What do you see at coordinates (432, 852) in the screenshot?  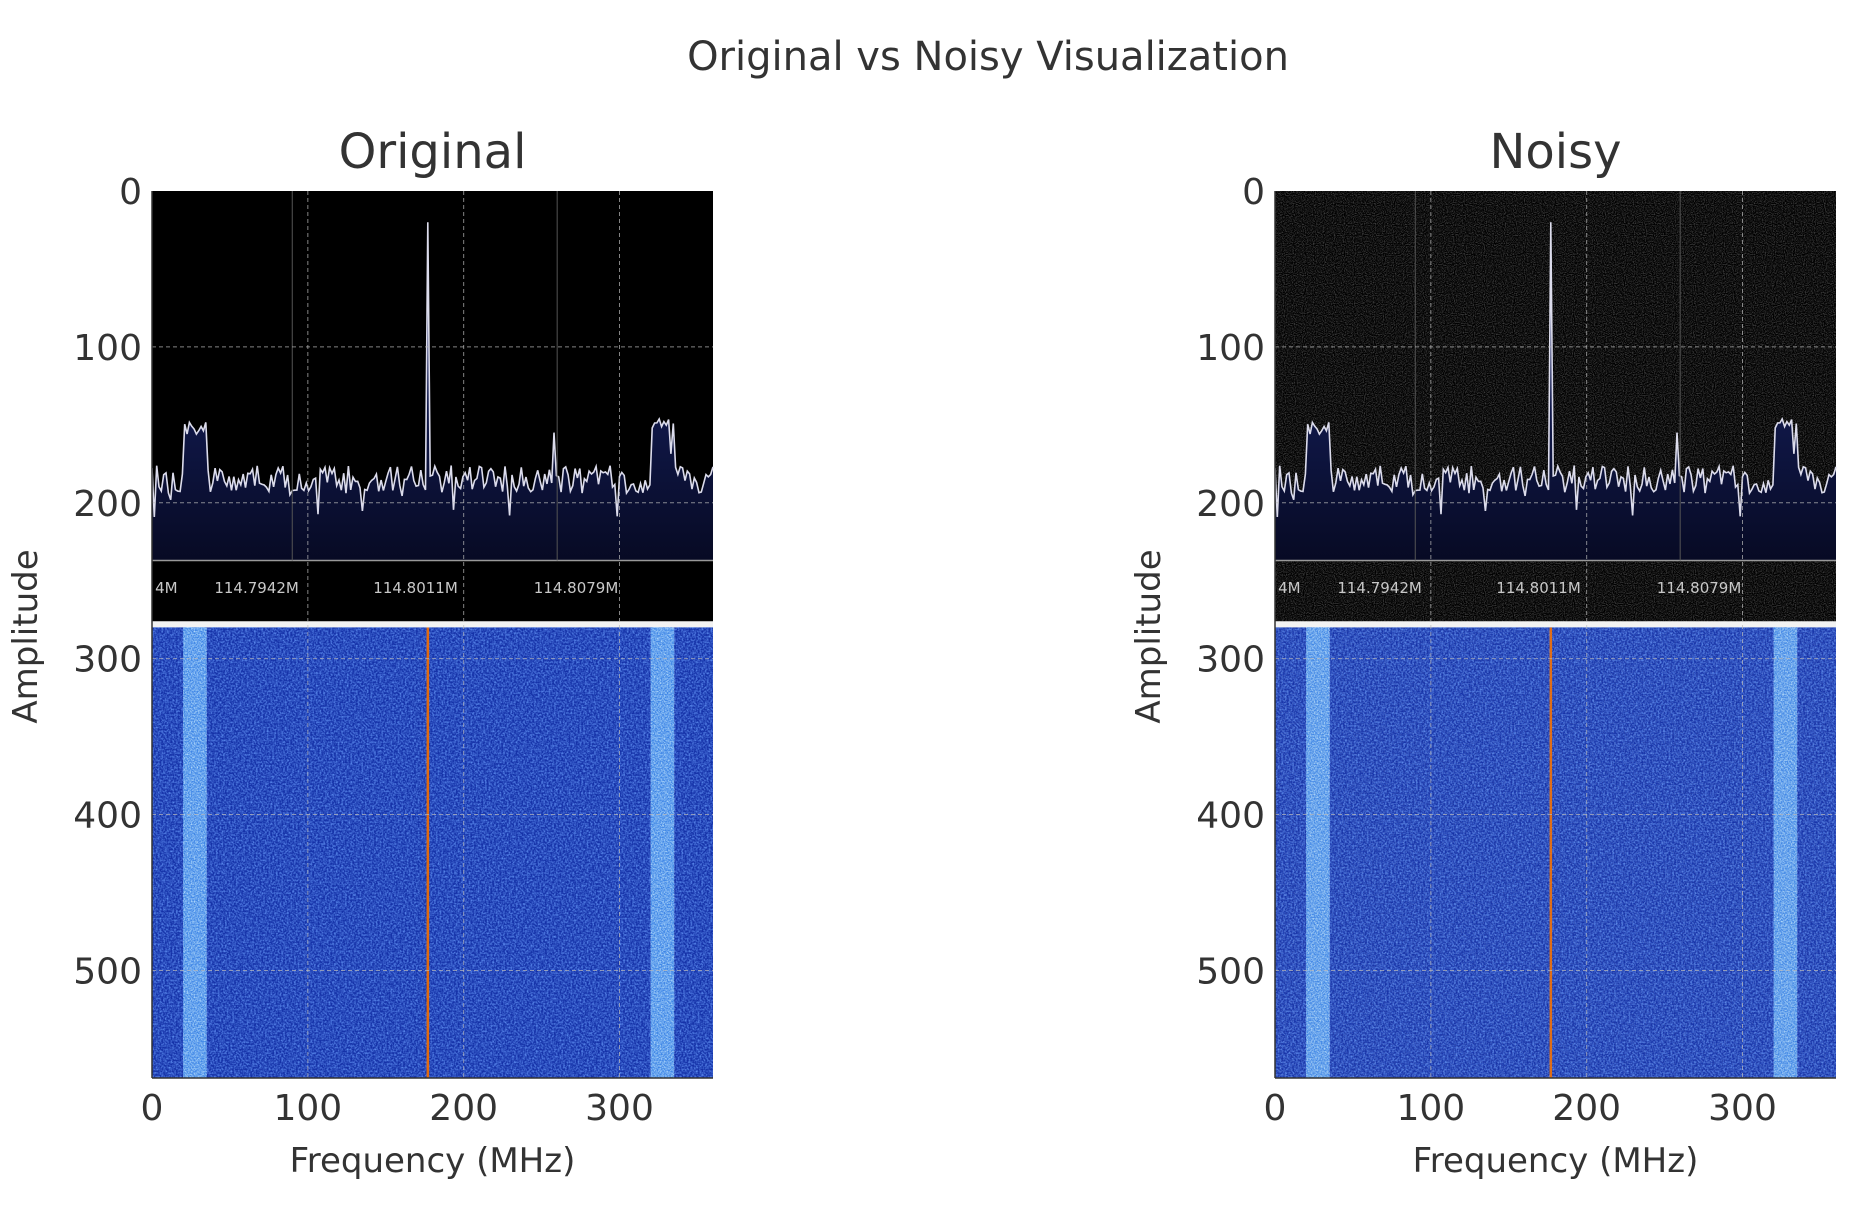 I see `waterfall-noise` at bounding box center [432, 852].